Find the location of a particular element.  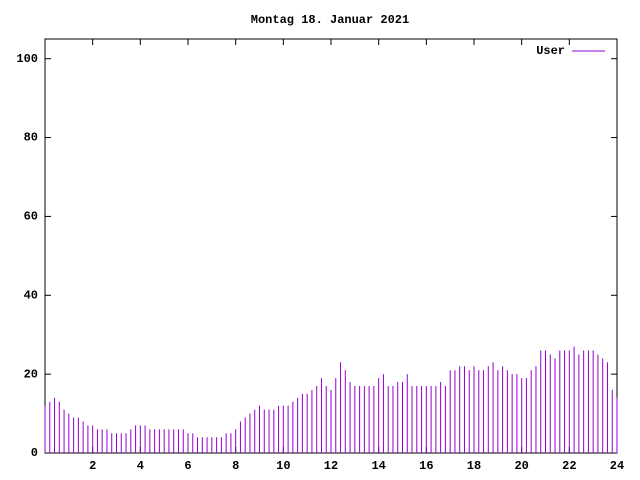

x-tick-label: 2 is located at coordinates (92, 466).